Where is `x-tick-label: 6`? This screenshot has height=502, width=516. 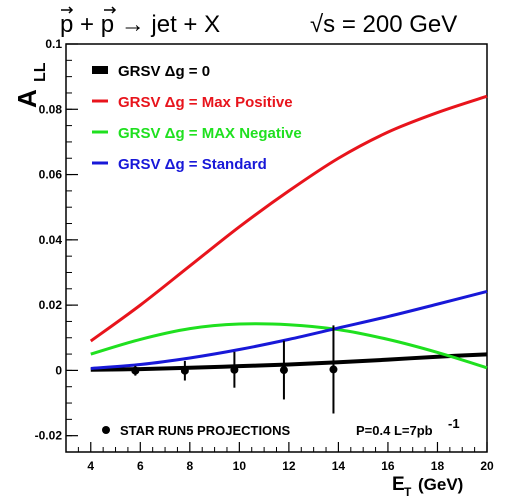 x-tick-label: 6 is located at coordinates (140, 466).